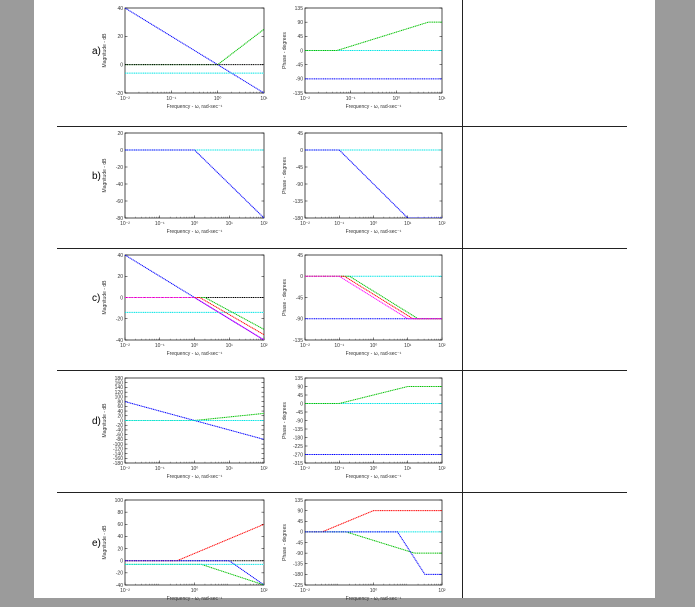  Describe the element at coordinates (96, 543) in the screenshot. I see `row-label: e)` at that location.